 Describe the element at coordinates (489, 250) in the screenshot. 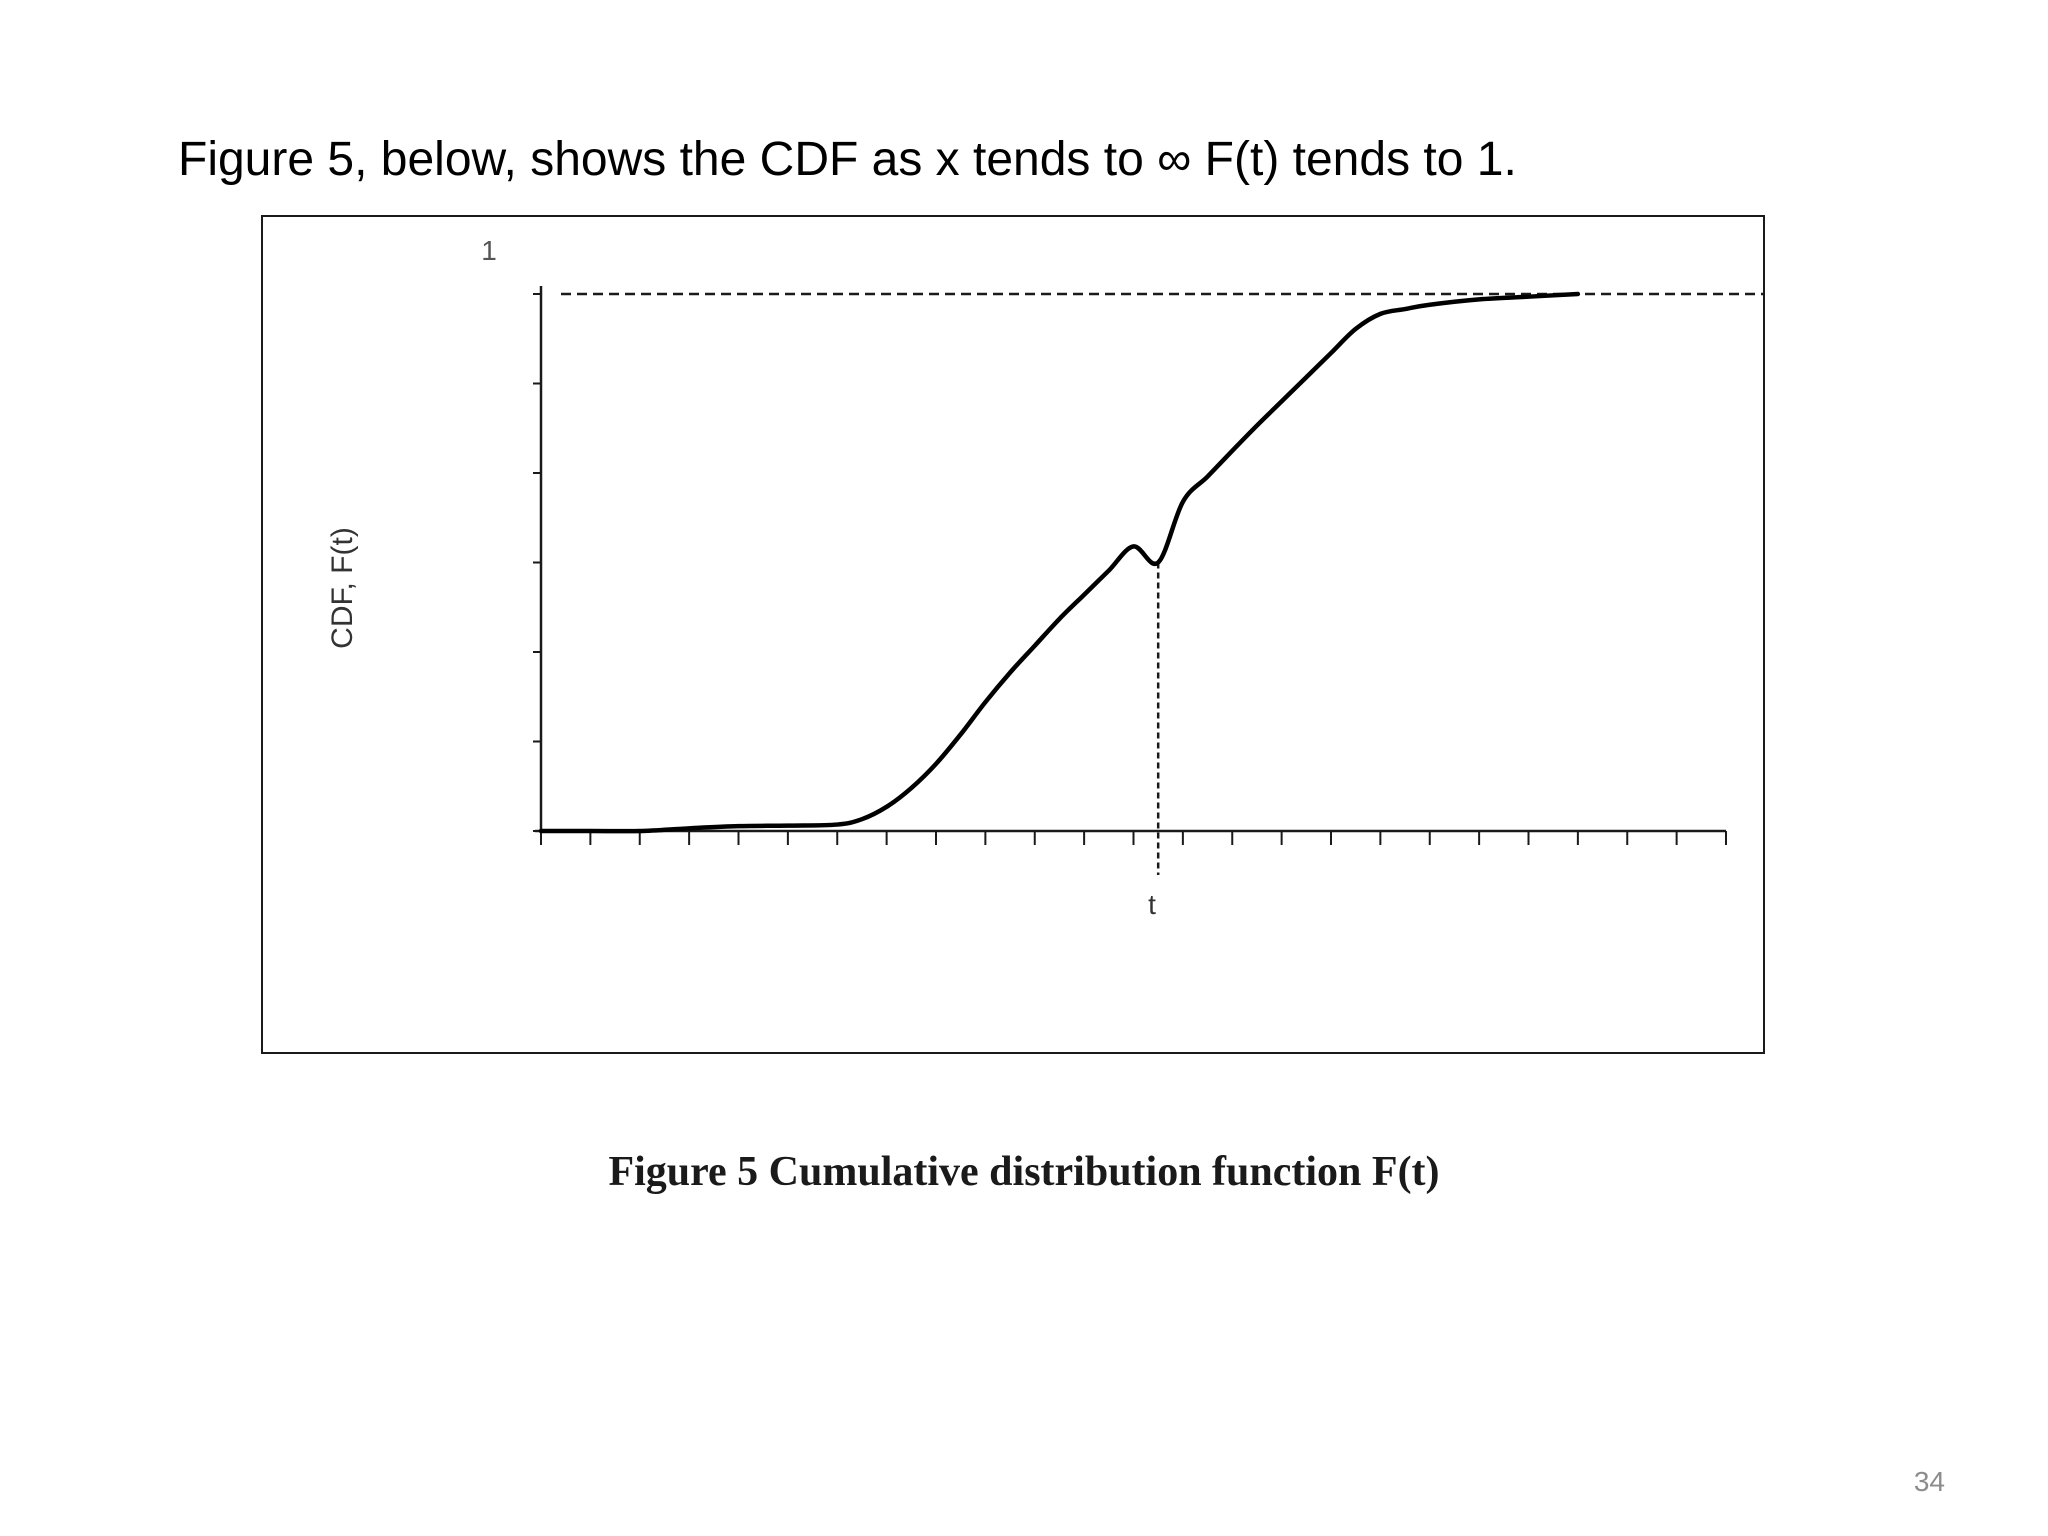

I see `y-top-label: 1` at that location.